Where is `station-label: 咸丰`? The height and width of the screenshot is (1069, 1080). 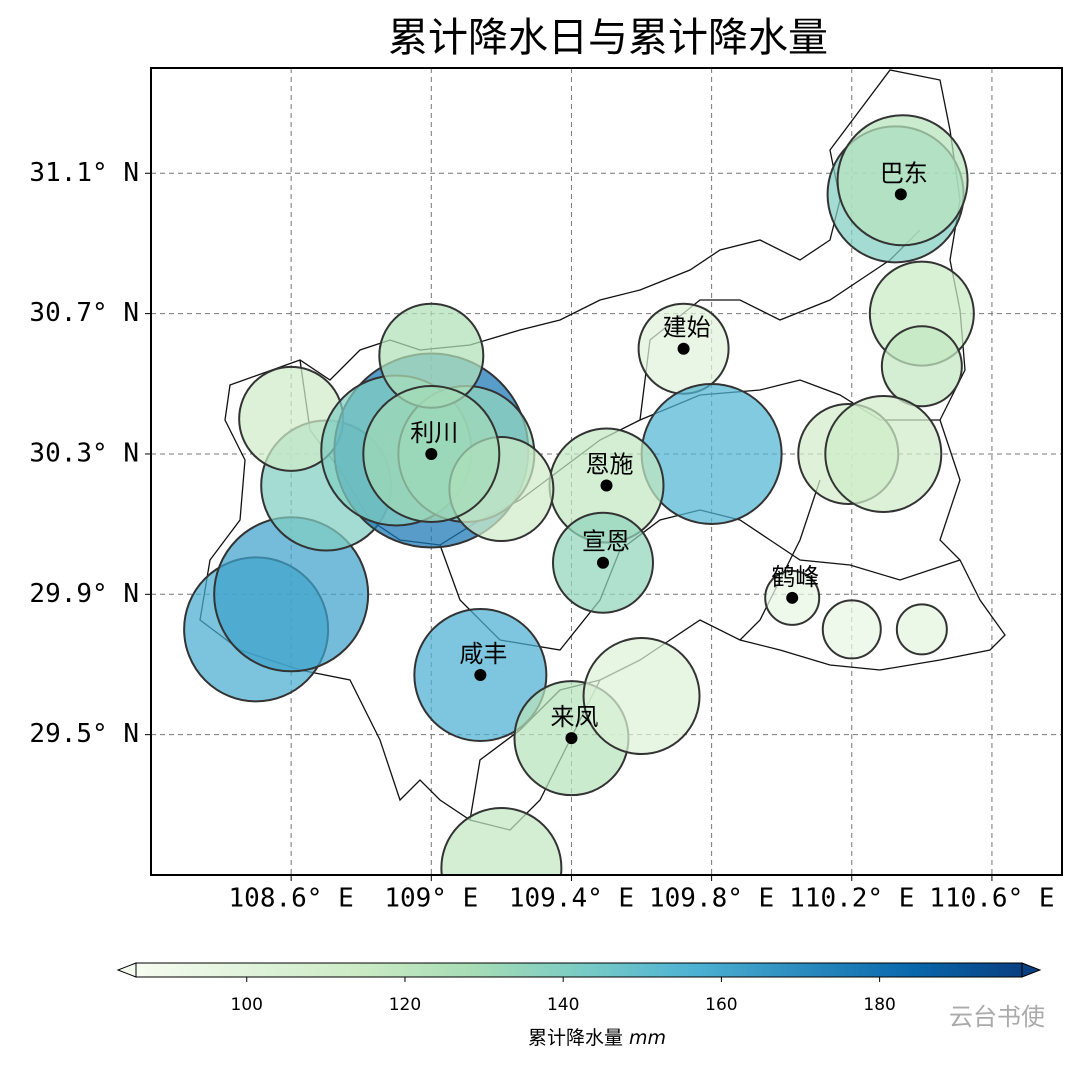 station-label: 咸丰 is located at coordinates (483, 654).